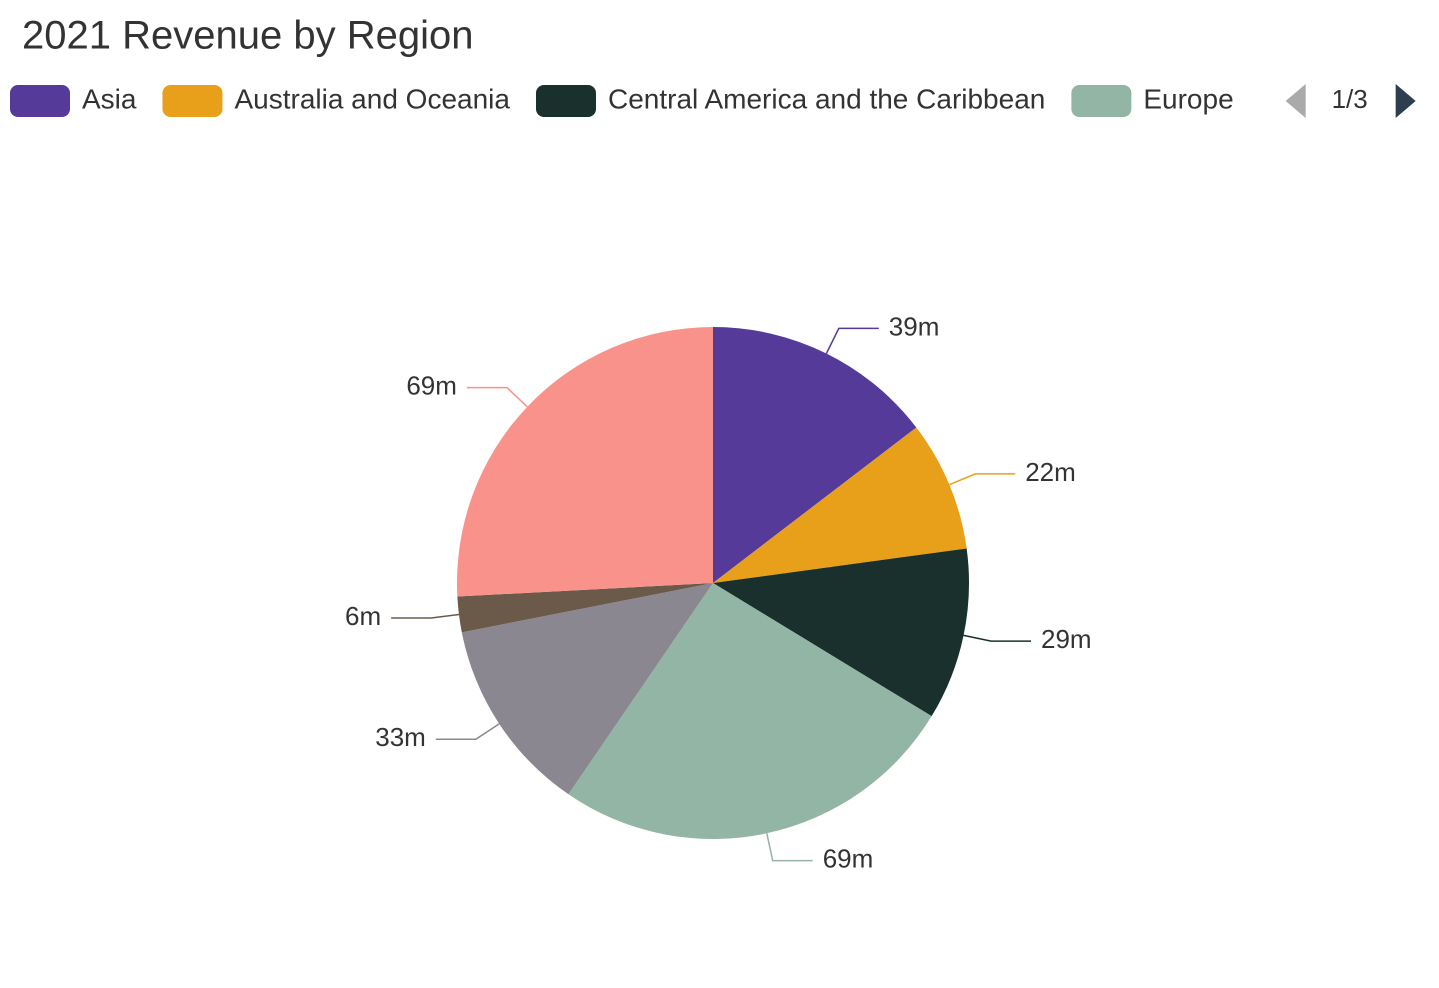 The width and height of the screenshot is (1439, 988). I want to click on legend-label: Central America and the Caribbean, so click(826, 98).